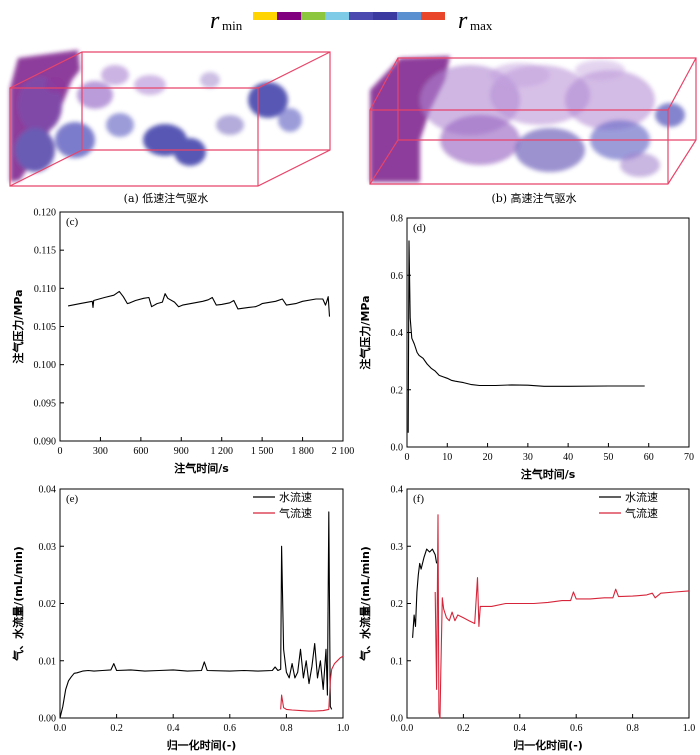 Image resolution: width=700 pixels, height=755 pixels. What do you see at coordinates (116, 728) in the screenshot?
I see `panel-e-xtick-label: 0.2` at bounding box center [116, 728].